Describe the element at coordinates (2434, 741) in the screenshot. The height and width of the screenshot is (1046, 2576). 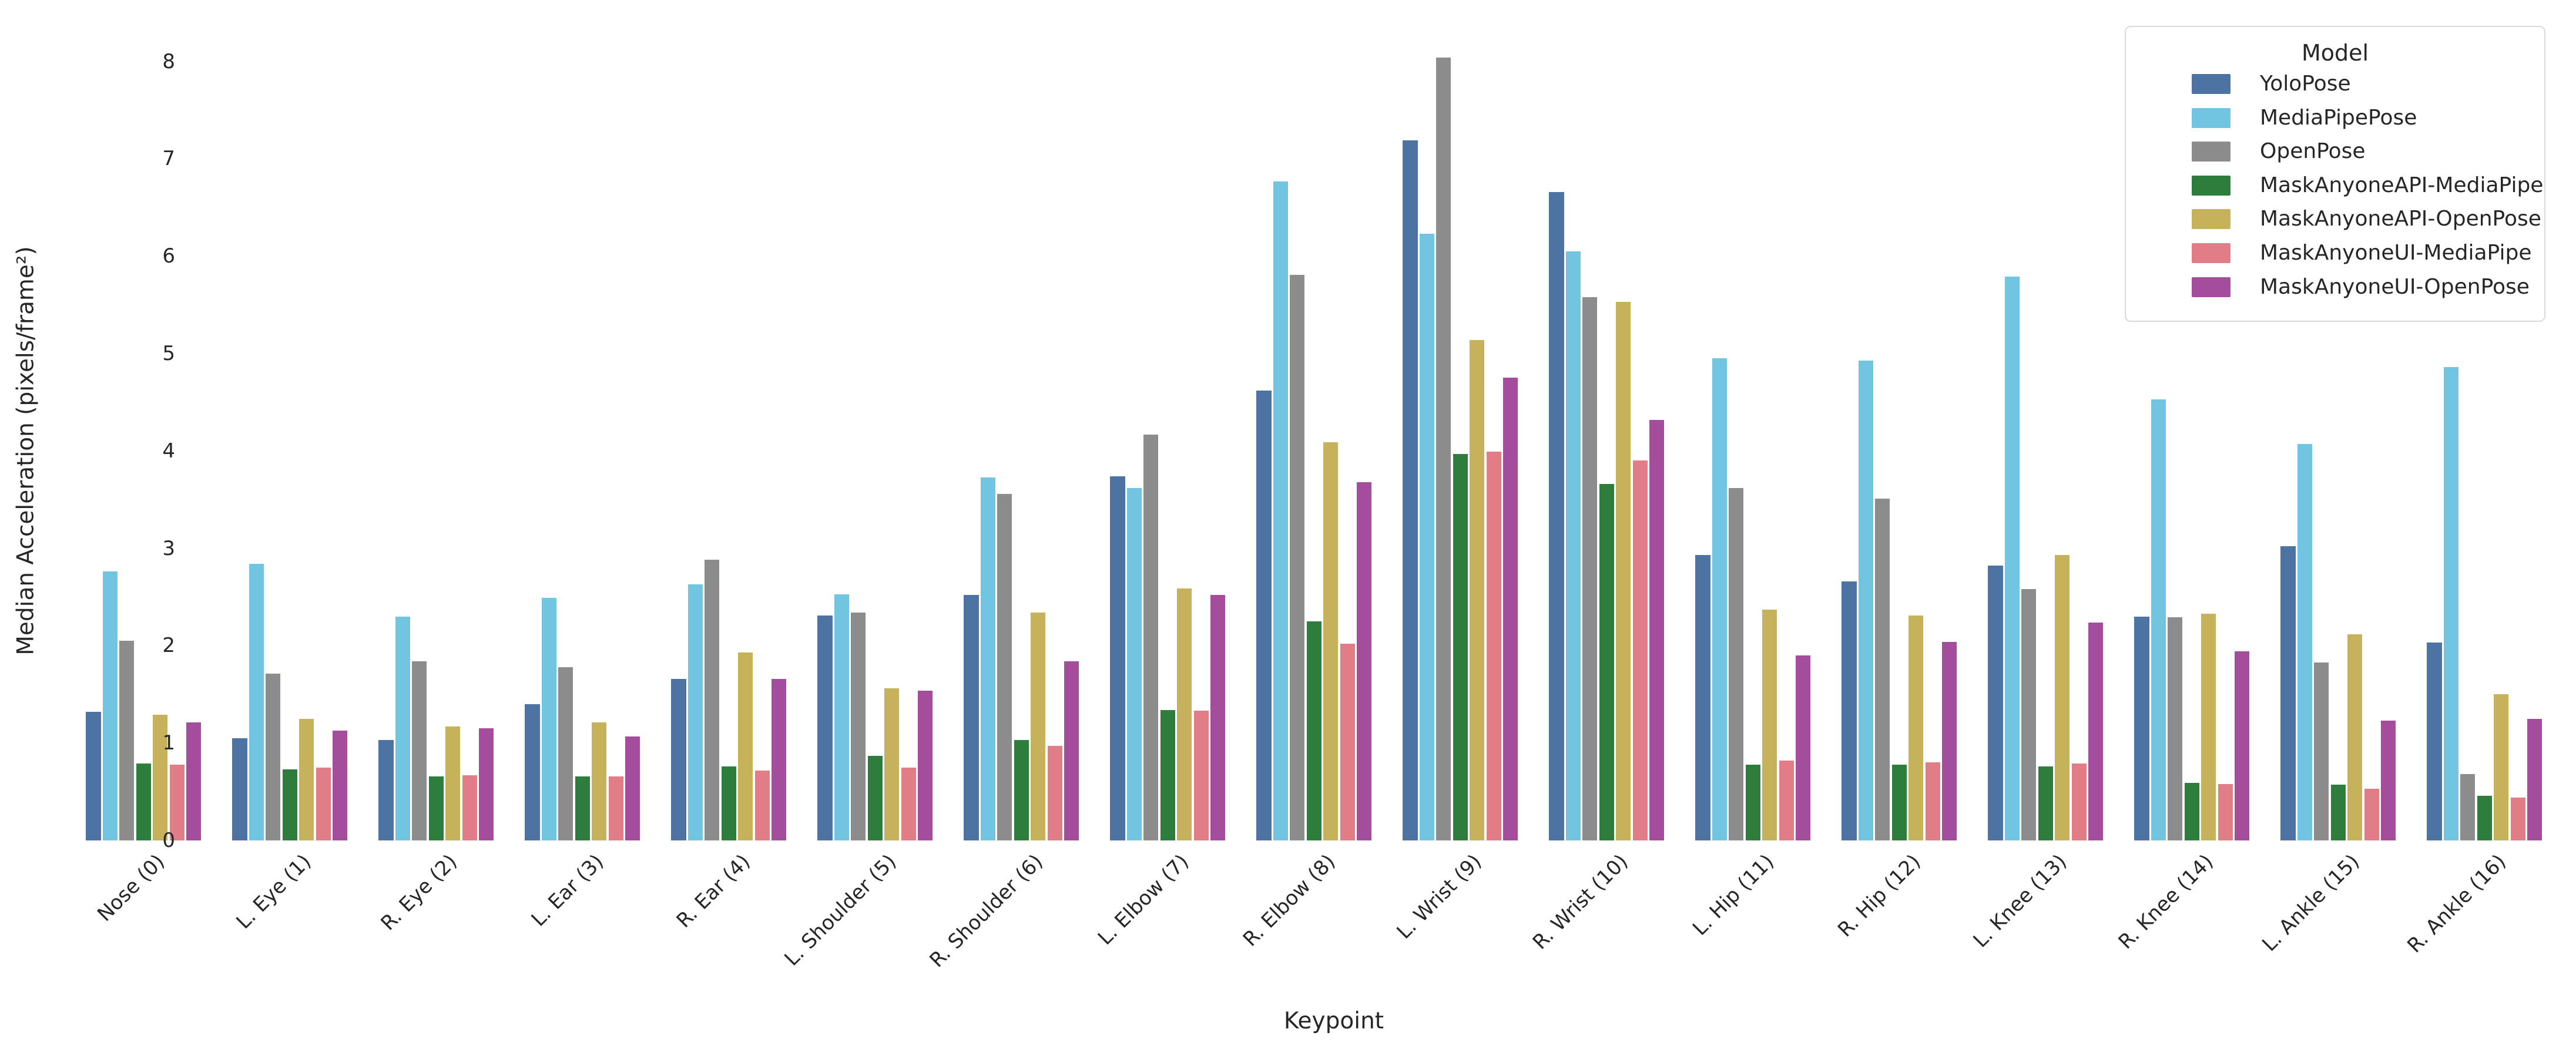
I see `bar-YoloPose-R. Ankle (16)` at that location.